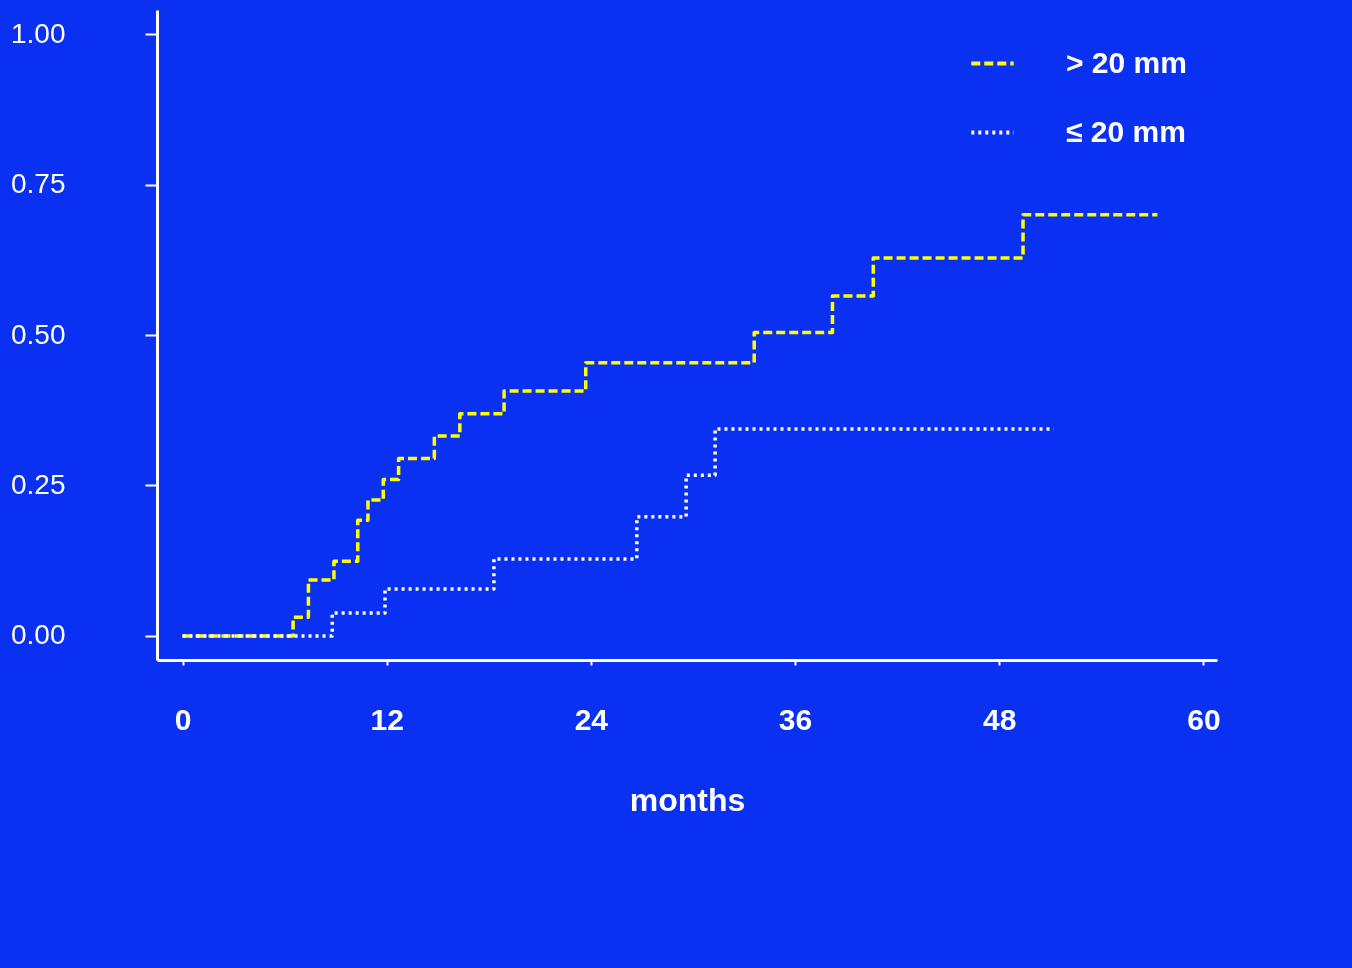 This screenshot has width=1352, height=968. What do you see at coordinates (38, 33) in the screenshot?
I see `y-tick-label: 1.00` at bounding box center [38, 33].